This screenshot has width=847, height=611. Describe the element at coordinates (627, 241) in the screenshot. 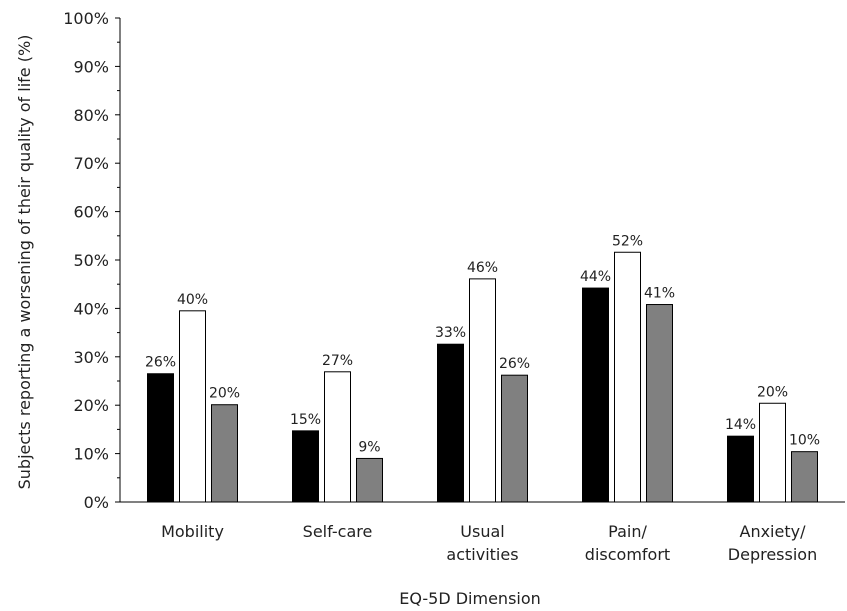

I see `data-label: 52%` at that location.